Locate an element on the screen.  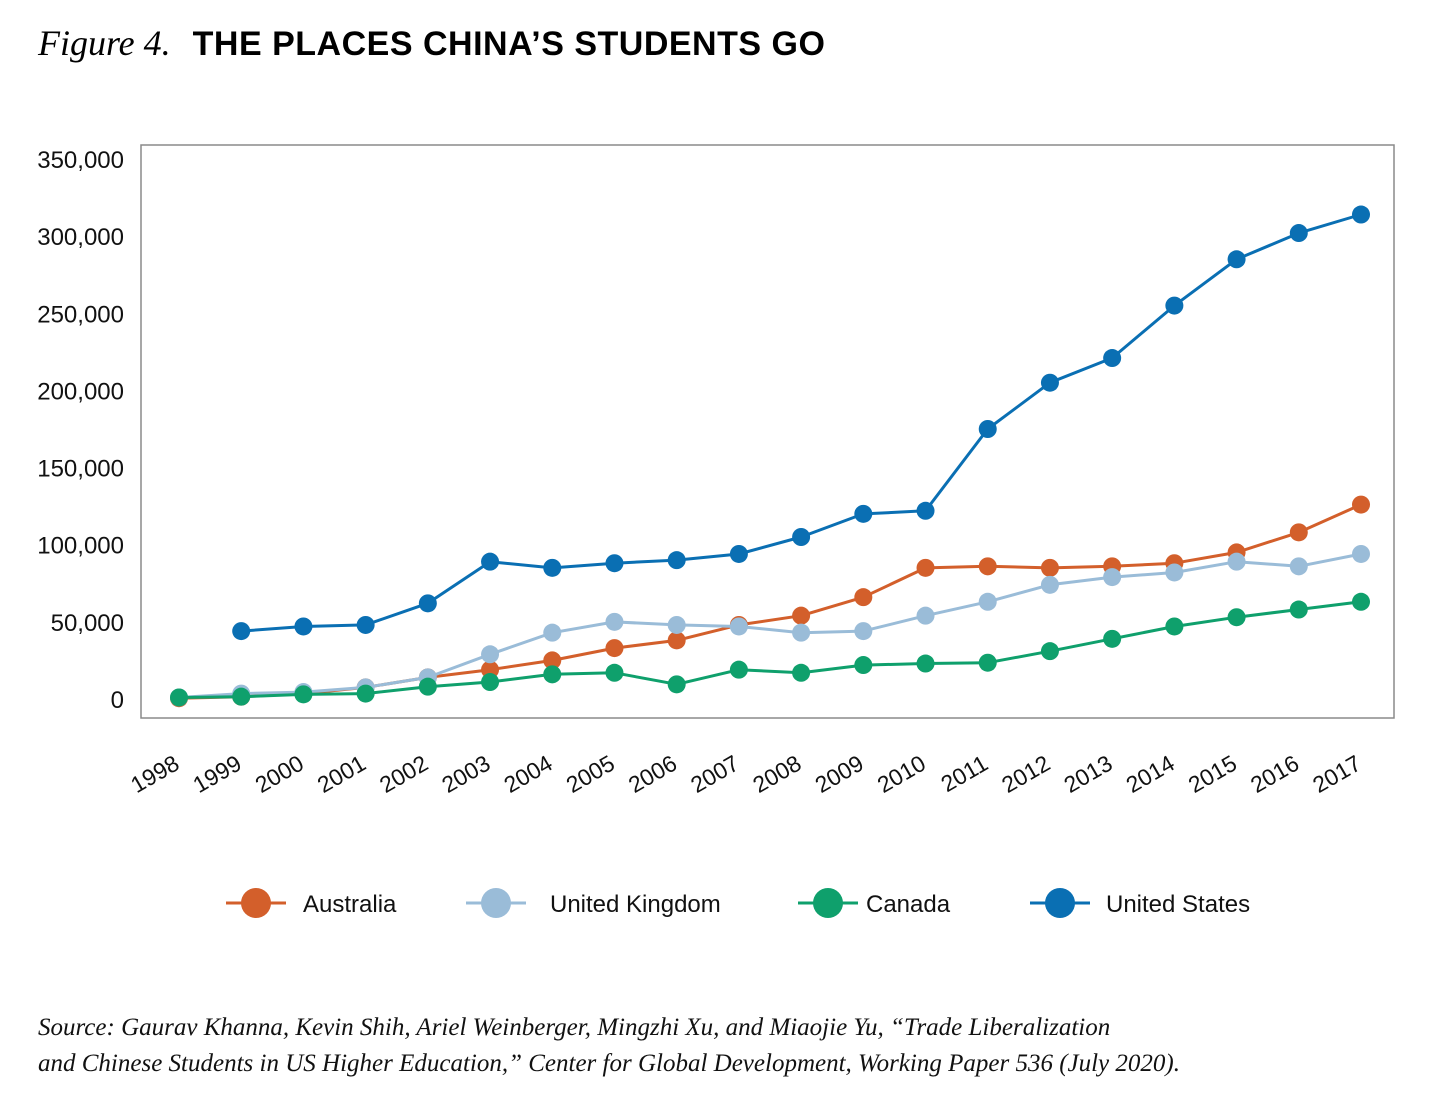
x-tick-label: 2009 is located at coordinates (838, 774).